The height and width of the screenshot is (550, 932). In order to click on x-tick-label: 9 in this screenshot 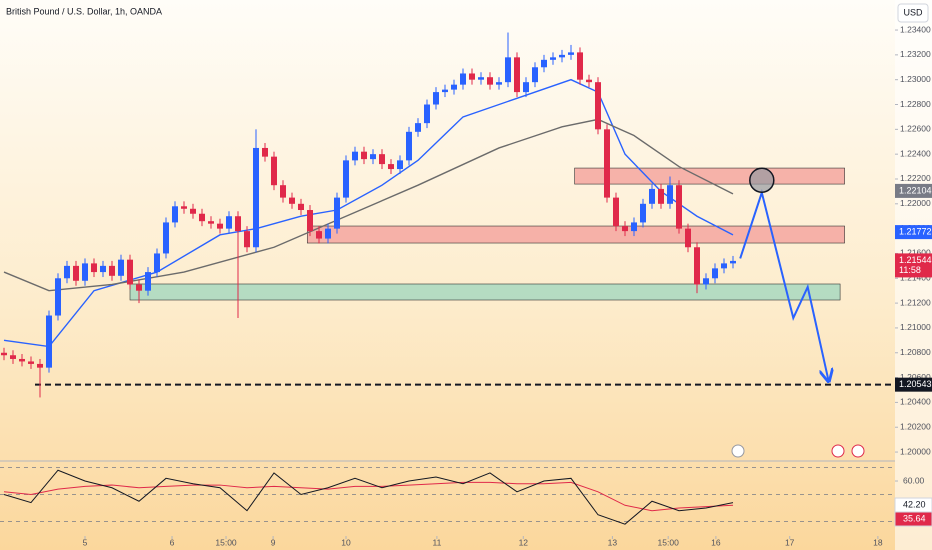, I will do `click(273, 542)`.